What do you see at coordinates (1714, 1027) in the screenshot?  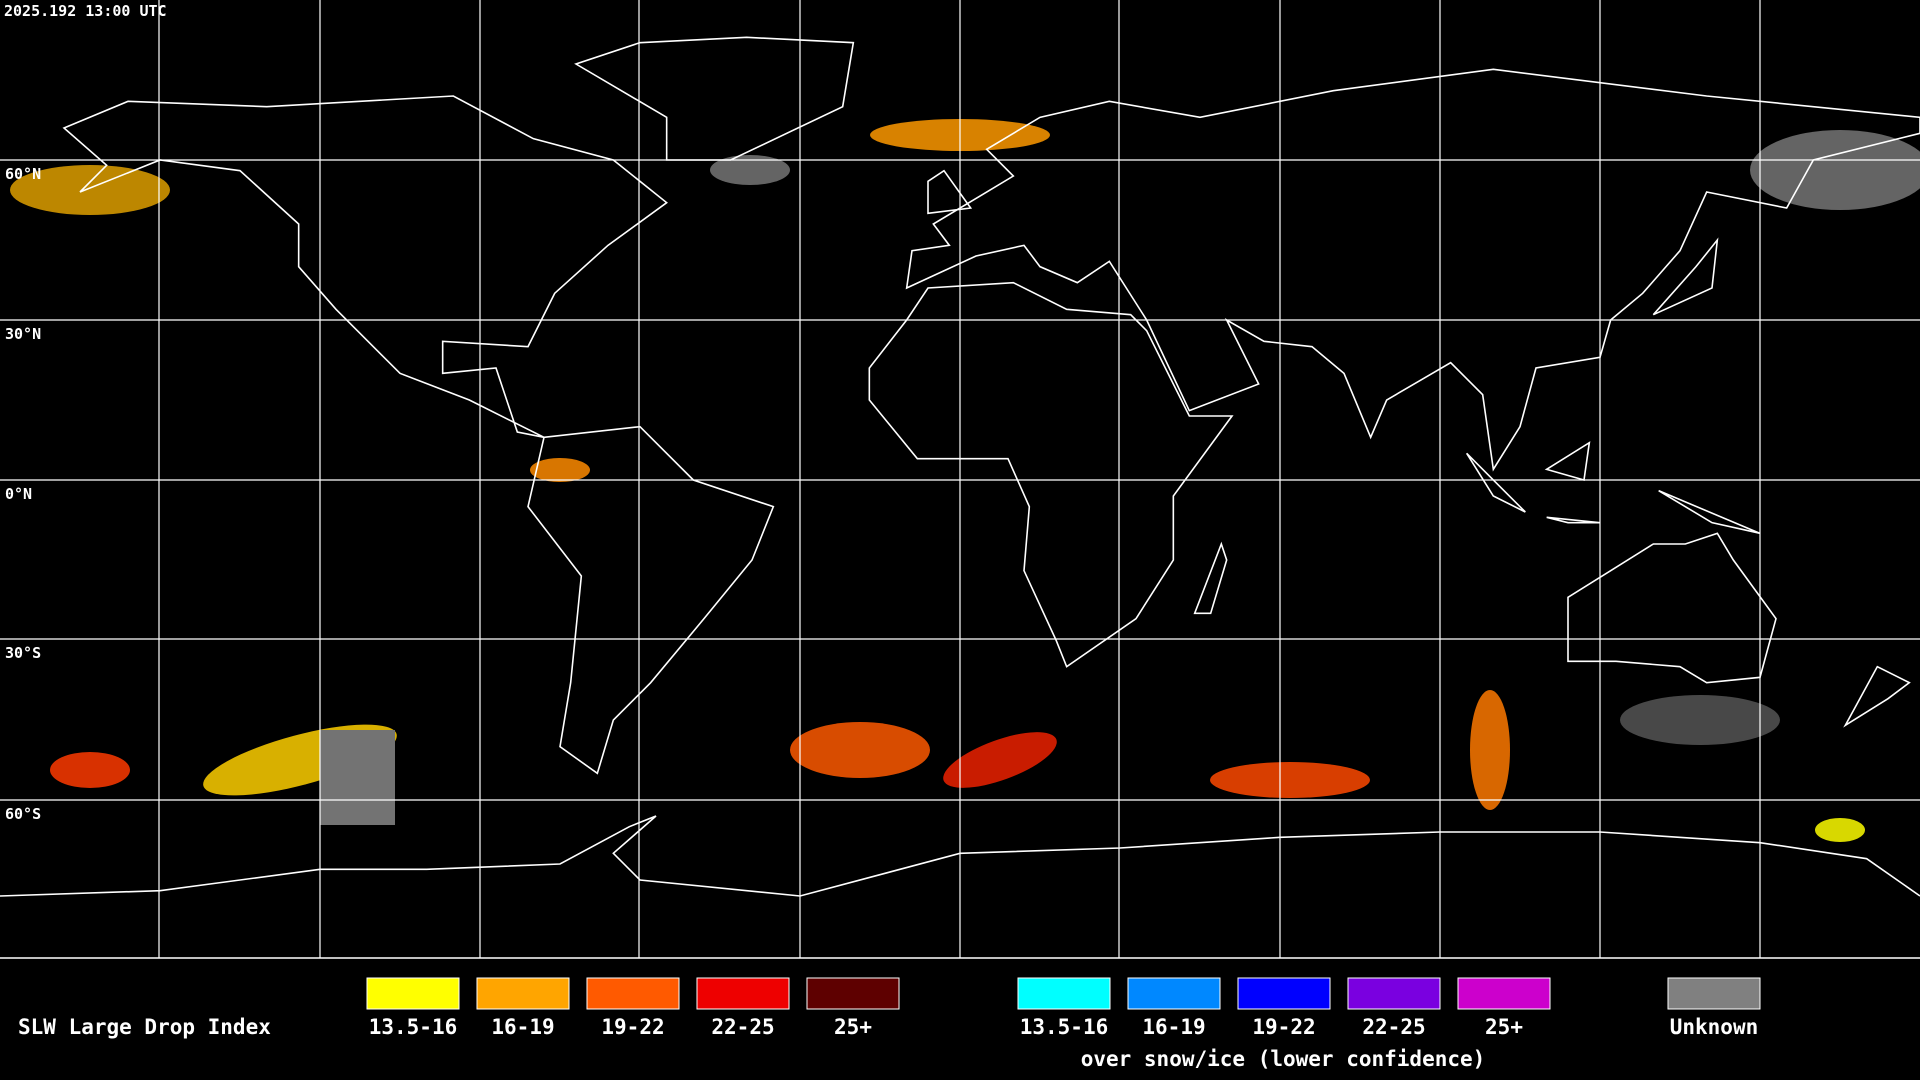 I see `legend-label: Unknown` at bounding box center [1714, 1027].